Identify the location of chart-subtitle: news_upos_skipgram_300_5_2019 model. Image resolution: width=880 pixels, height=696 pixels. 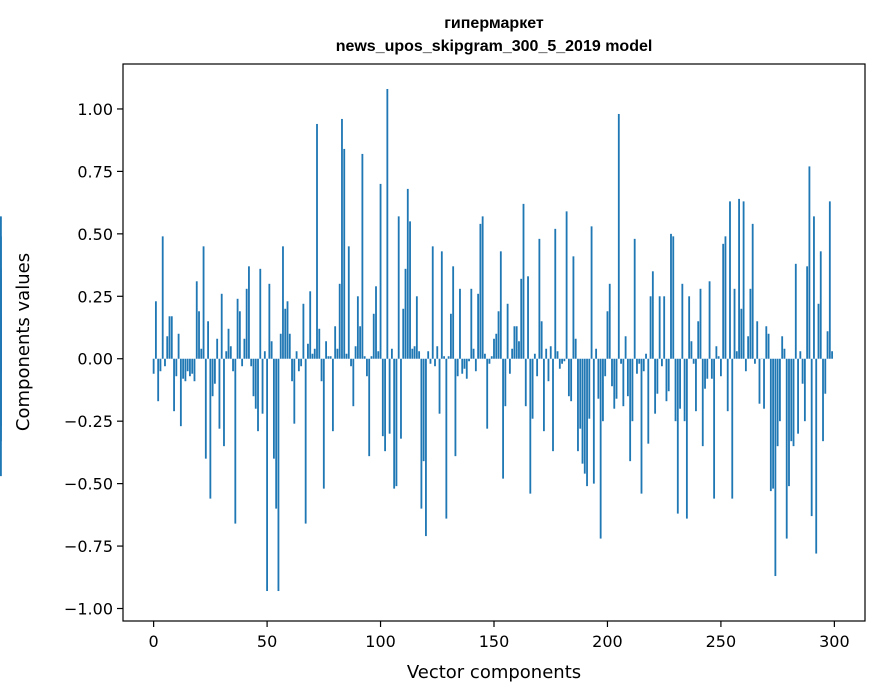
(494, 46).